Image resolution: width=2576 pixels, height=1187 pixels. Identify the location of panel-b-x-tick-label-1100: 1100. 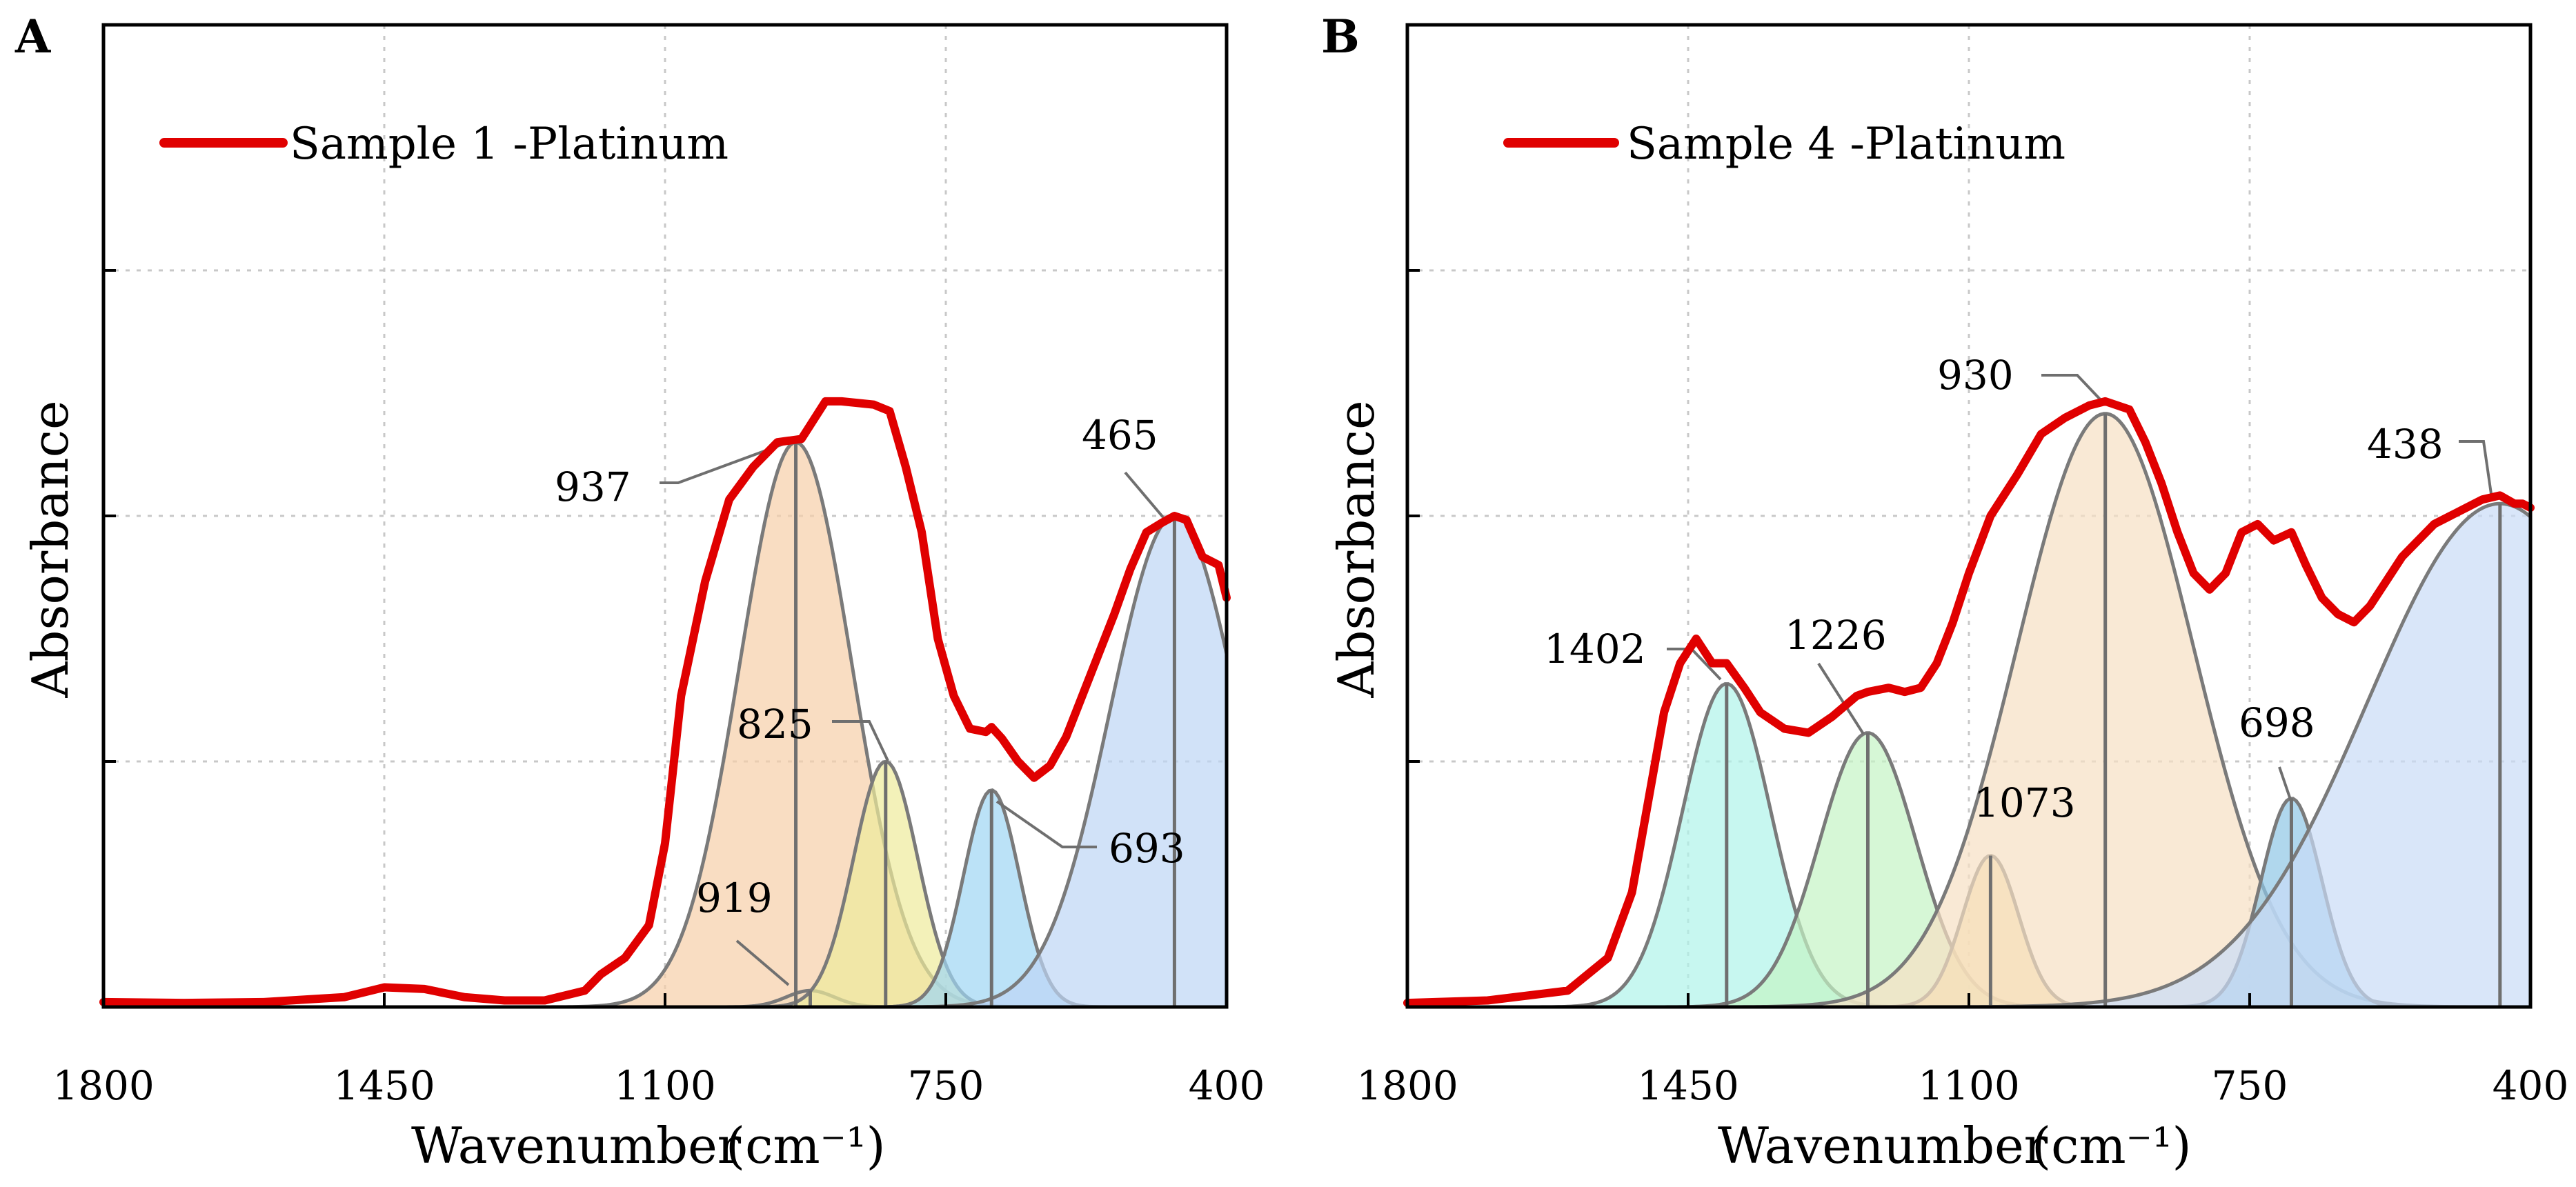
(1969, 1085).